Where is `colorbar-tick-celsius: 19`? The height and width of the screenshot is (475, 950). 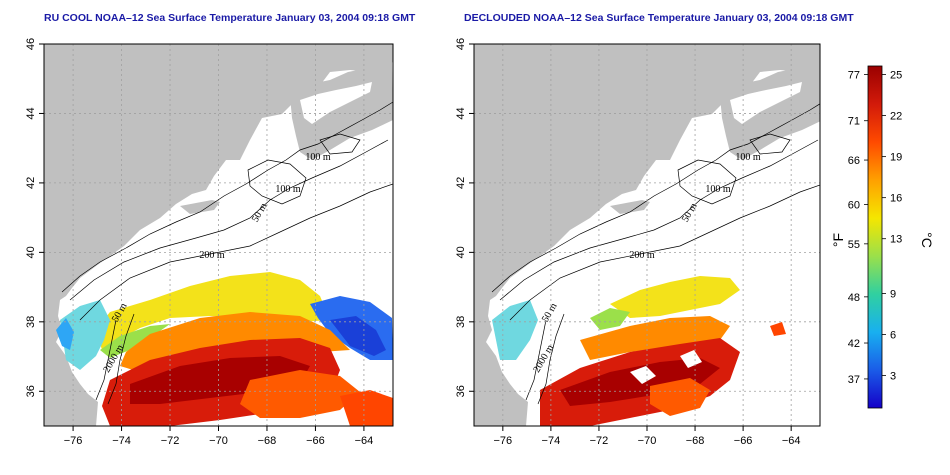 colorbar-tick-celsius: 19 is located at coordinates (896, 158).